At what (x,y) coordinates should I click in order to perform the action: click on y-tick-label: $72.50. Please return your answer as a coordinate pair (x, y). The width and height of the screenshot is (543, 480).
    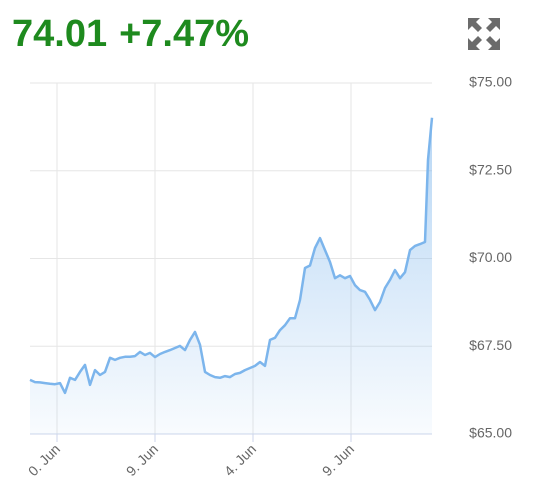
    Looking at the image, I should click on (490, 169).